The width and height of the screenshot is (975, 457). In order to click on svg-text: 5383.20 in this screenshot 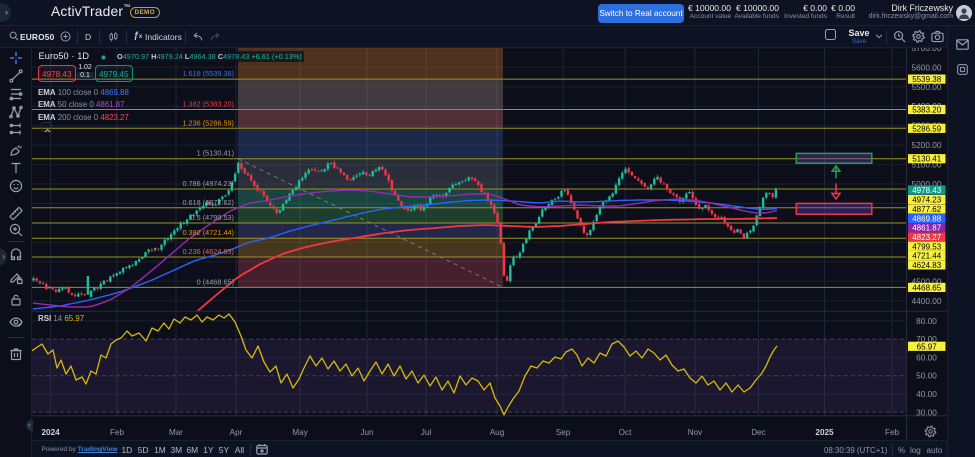, I will do `click(926, 110)`.